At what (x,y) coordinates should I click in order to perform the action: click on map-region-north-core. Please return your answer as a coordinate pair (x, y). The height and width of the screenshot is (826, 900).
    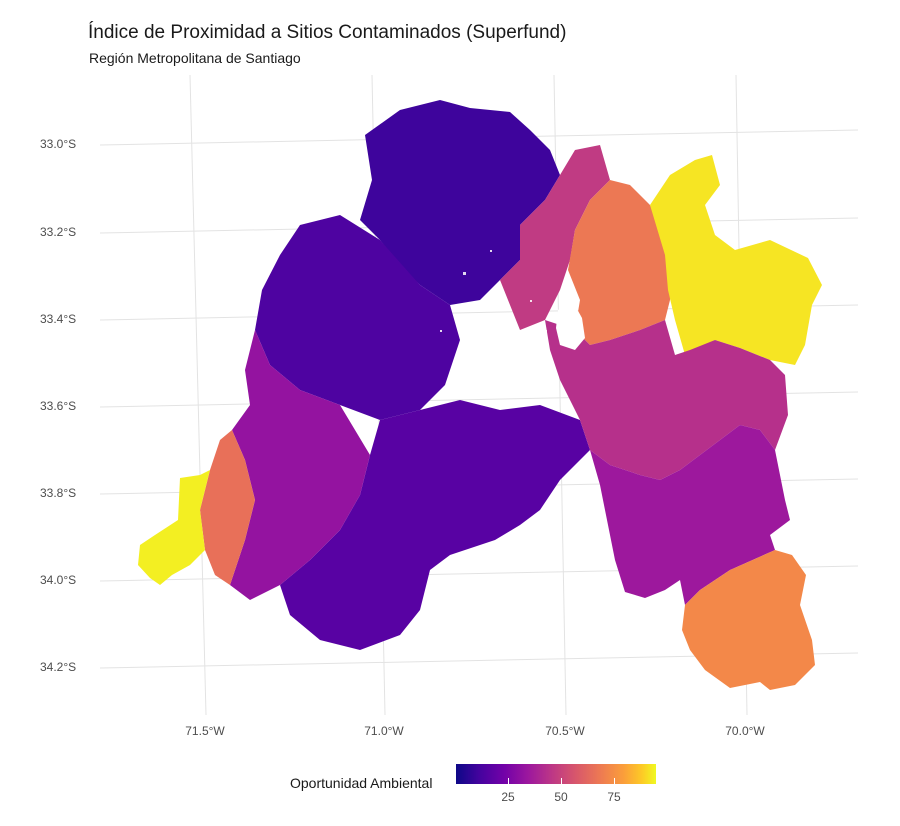
    Looking at the image, I should click on (460, 202).